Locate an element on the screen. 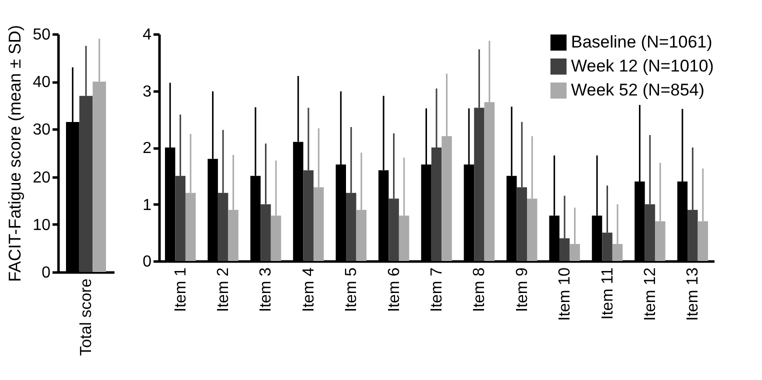 The width and height of the screenshot is (762, 380). x-tick-label: Item 12 is located at coordinates (650, 294).